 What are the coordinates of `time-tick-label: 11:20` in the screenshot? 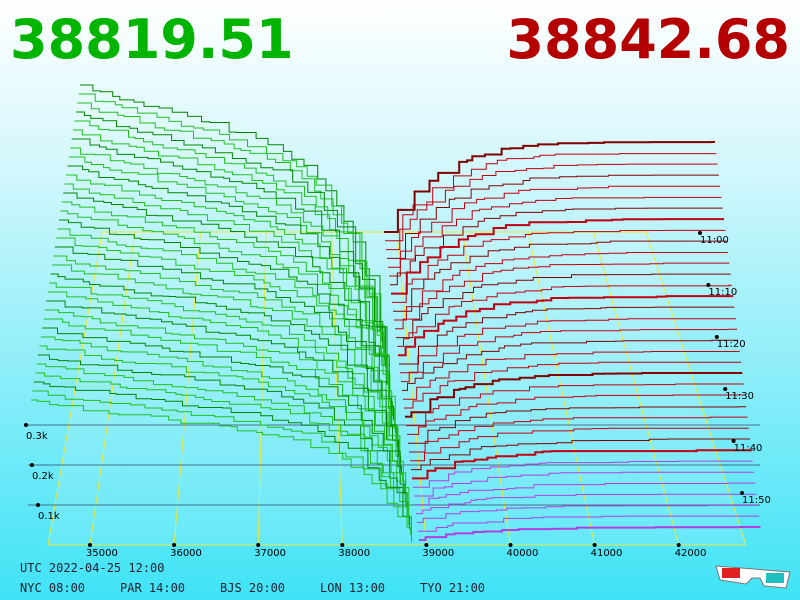 It's located at (731, 344).